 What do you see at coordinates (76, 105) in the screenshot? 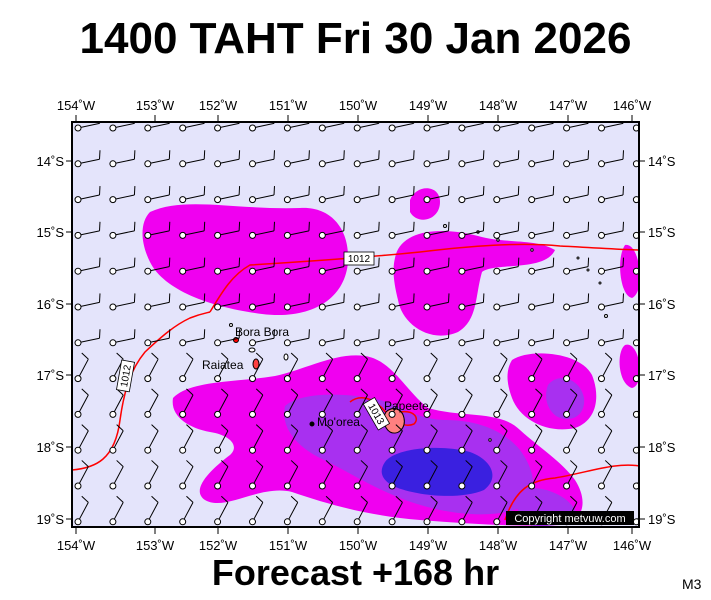
I see `lon-label-top: 154˚W` at bounding box center [76, 105].